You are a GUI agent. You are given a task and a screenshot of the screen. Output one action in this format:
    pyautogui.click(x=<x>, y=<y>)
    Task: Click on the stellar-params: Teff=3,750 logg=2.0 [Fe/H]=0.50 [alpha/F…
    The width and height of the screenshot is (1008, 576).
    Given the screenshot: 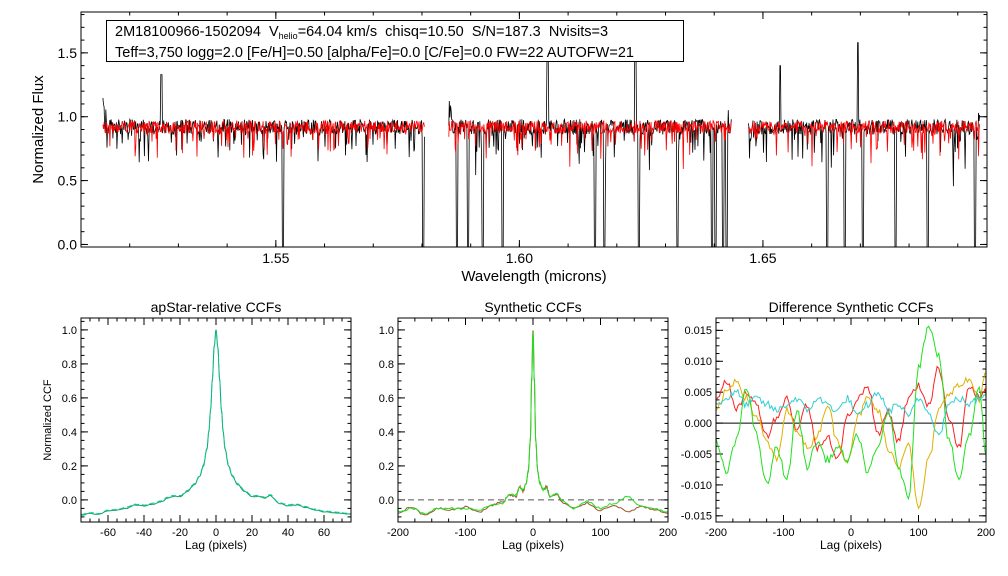 What is the action you would take?
    pyautogui.click(x=374, y=53)
    